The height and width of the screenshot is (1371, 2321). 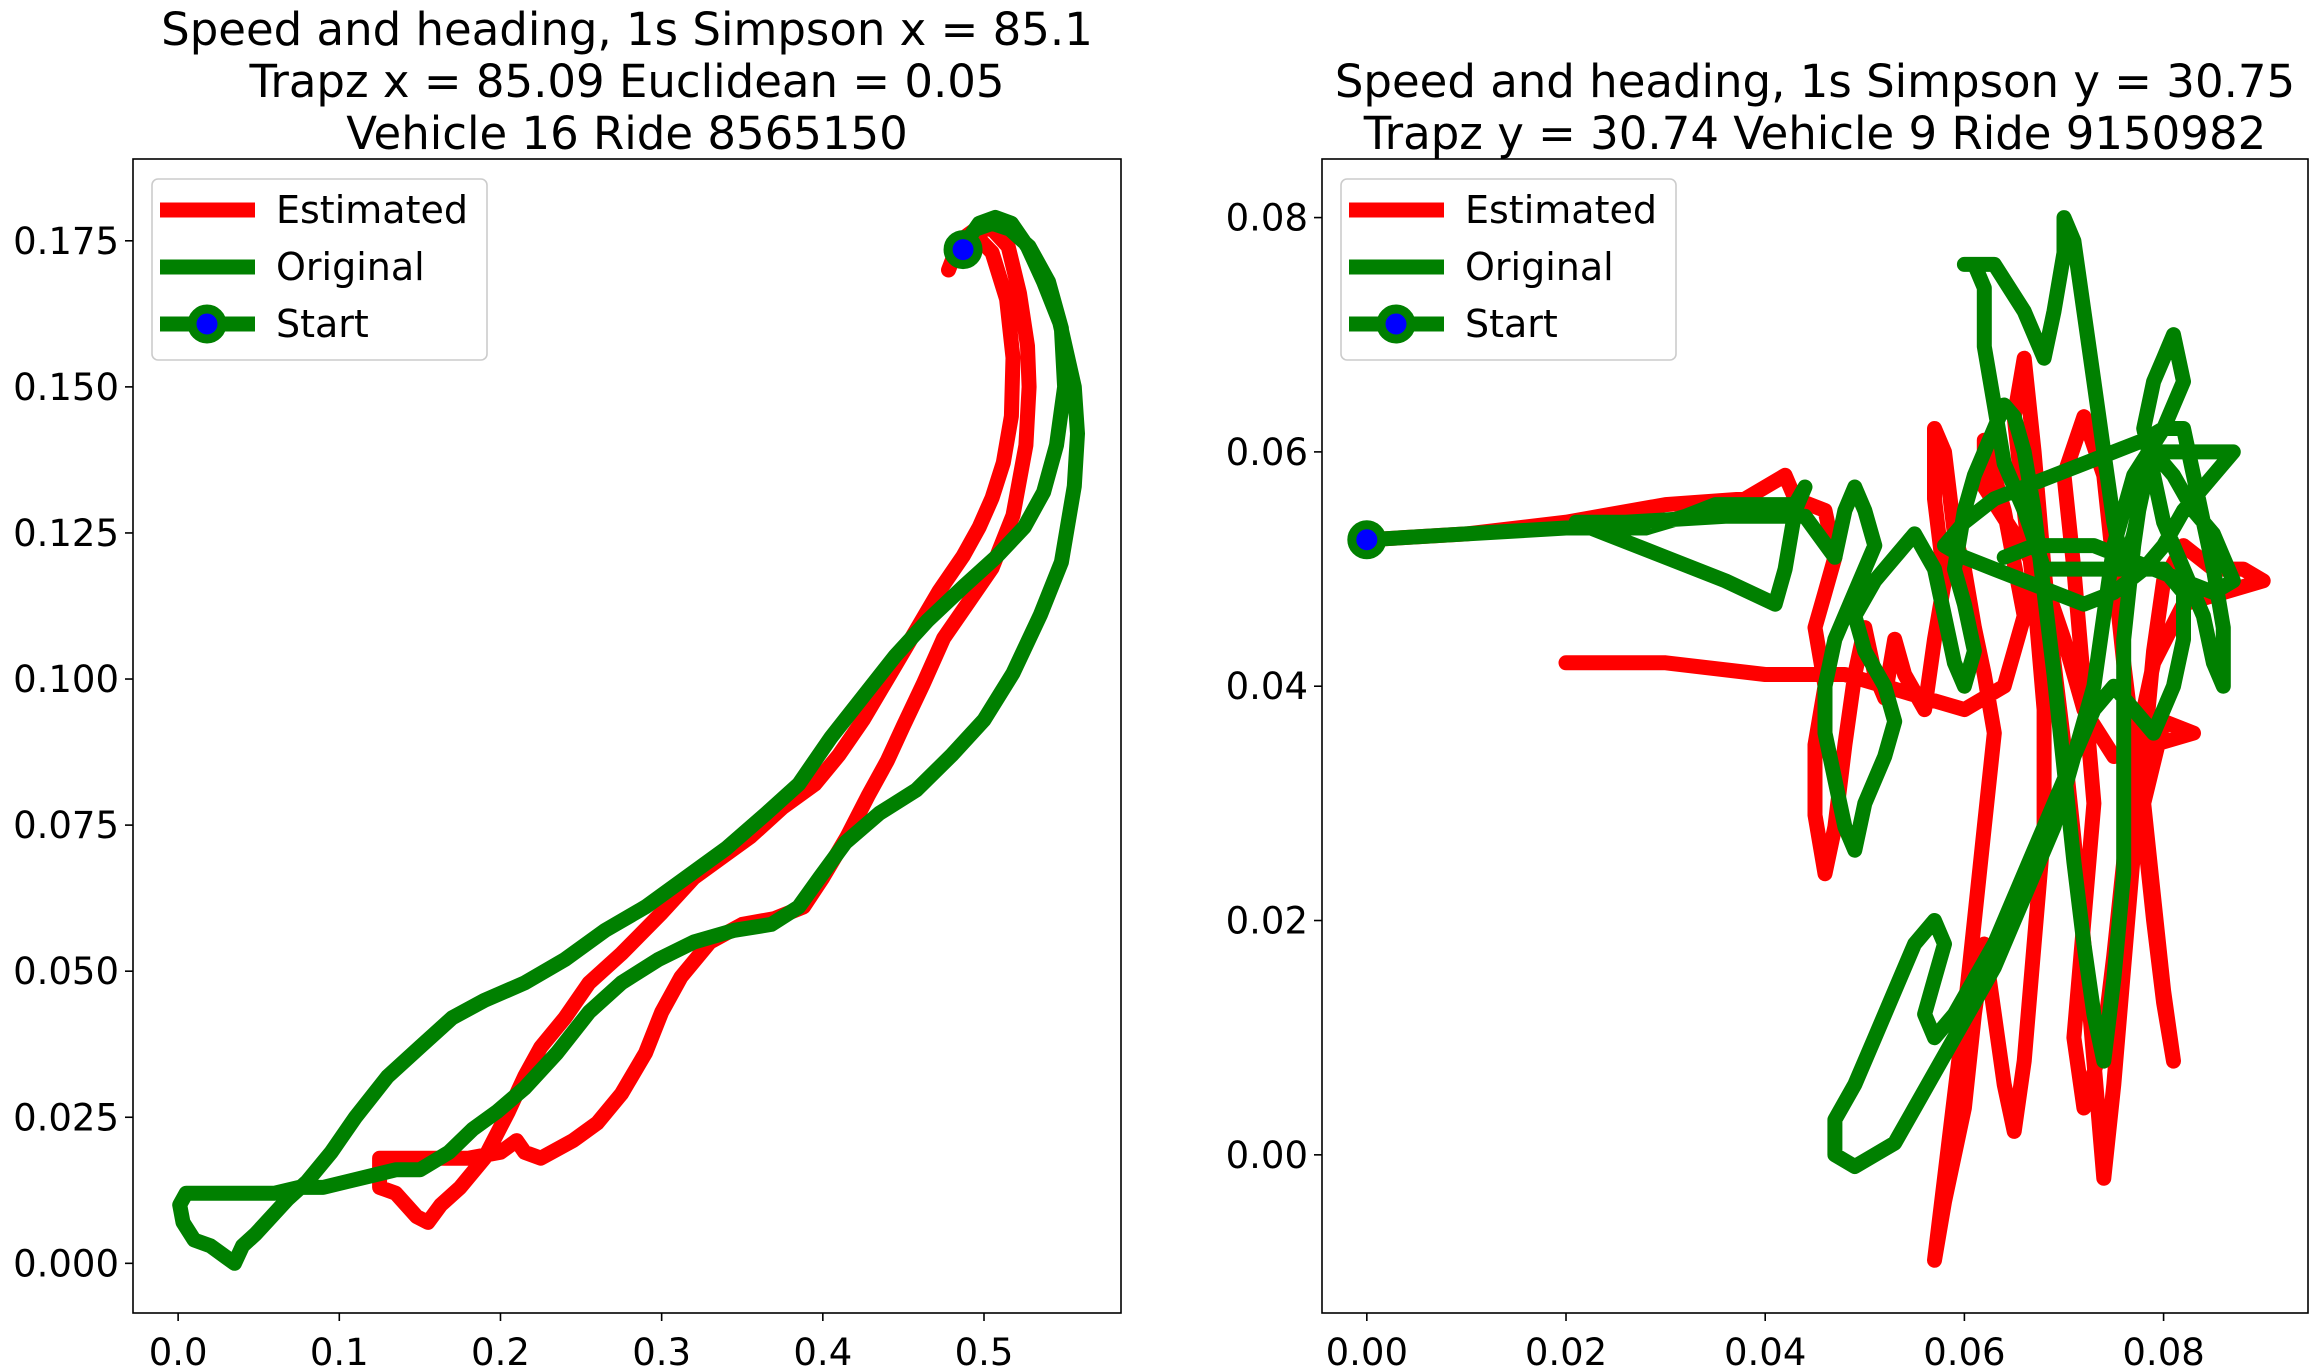 What do you see at coordinates (339, 1351) in the screenshot?
I see `x-tick-label: 0.1` at bounding box center [339, 1351].